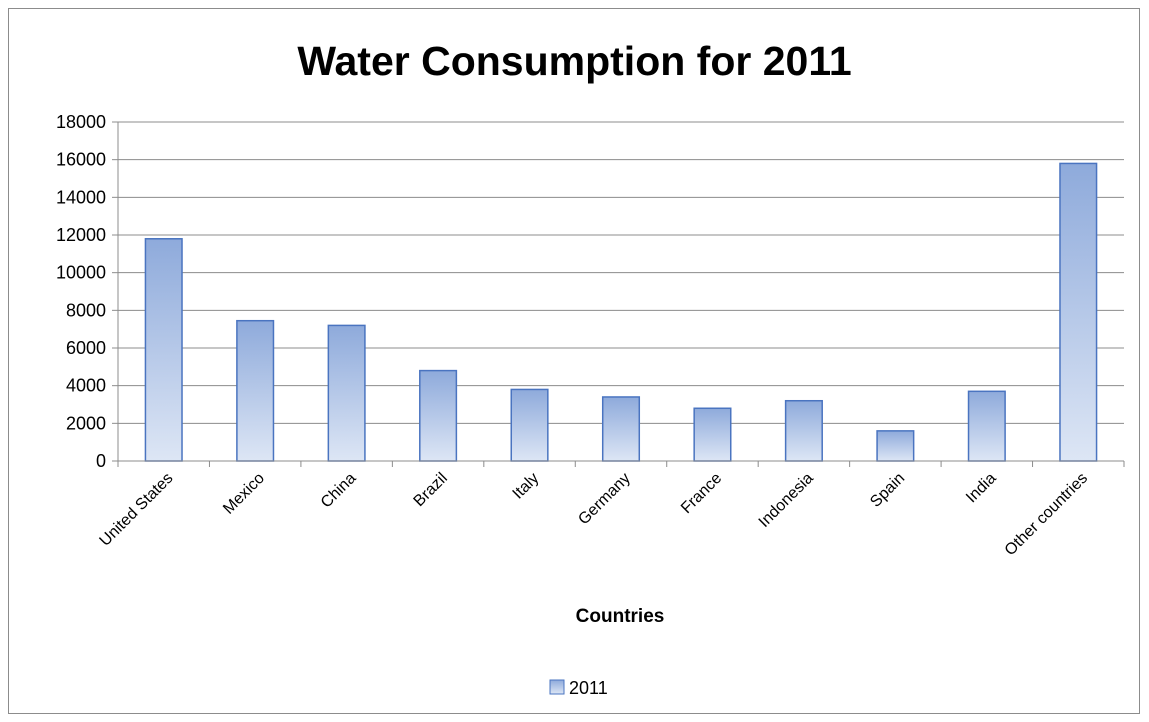 Image resolution: width=1149 pixels, height=722 pixels. I want to click on y-tick-label: 0, so click(101, 461).